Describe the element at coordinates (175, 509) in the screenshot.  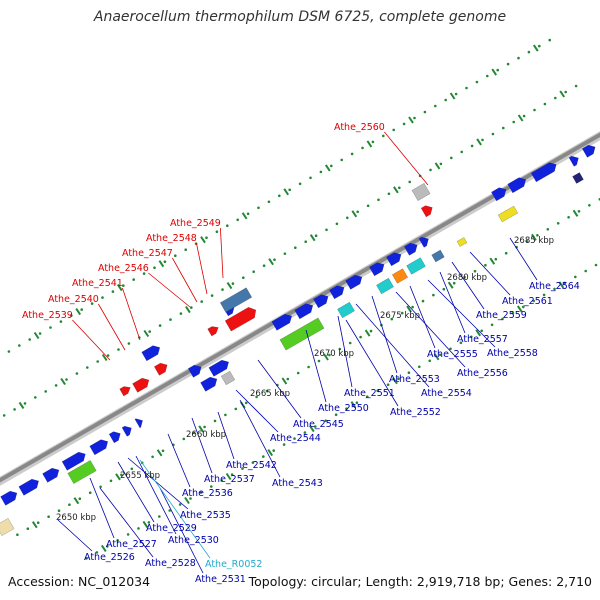
I see `rna-leader-line` at that location.